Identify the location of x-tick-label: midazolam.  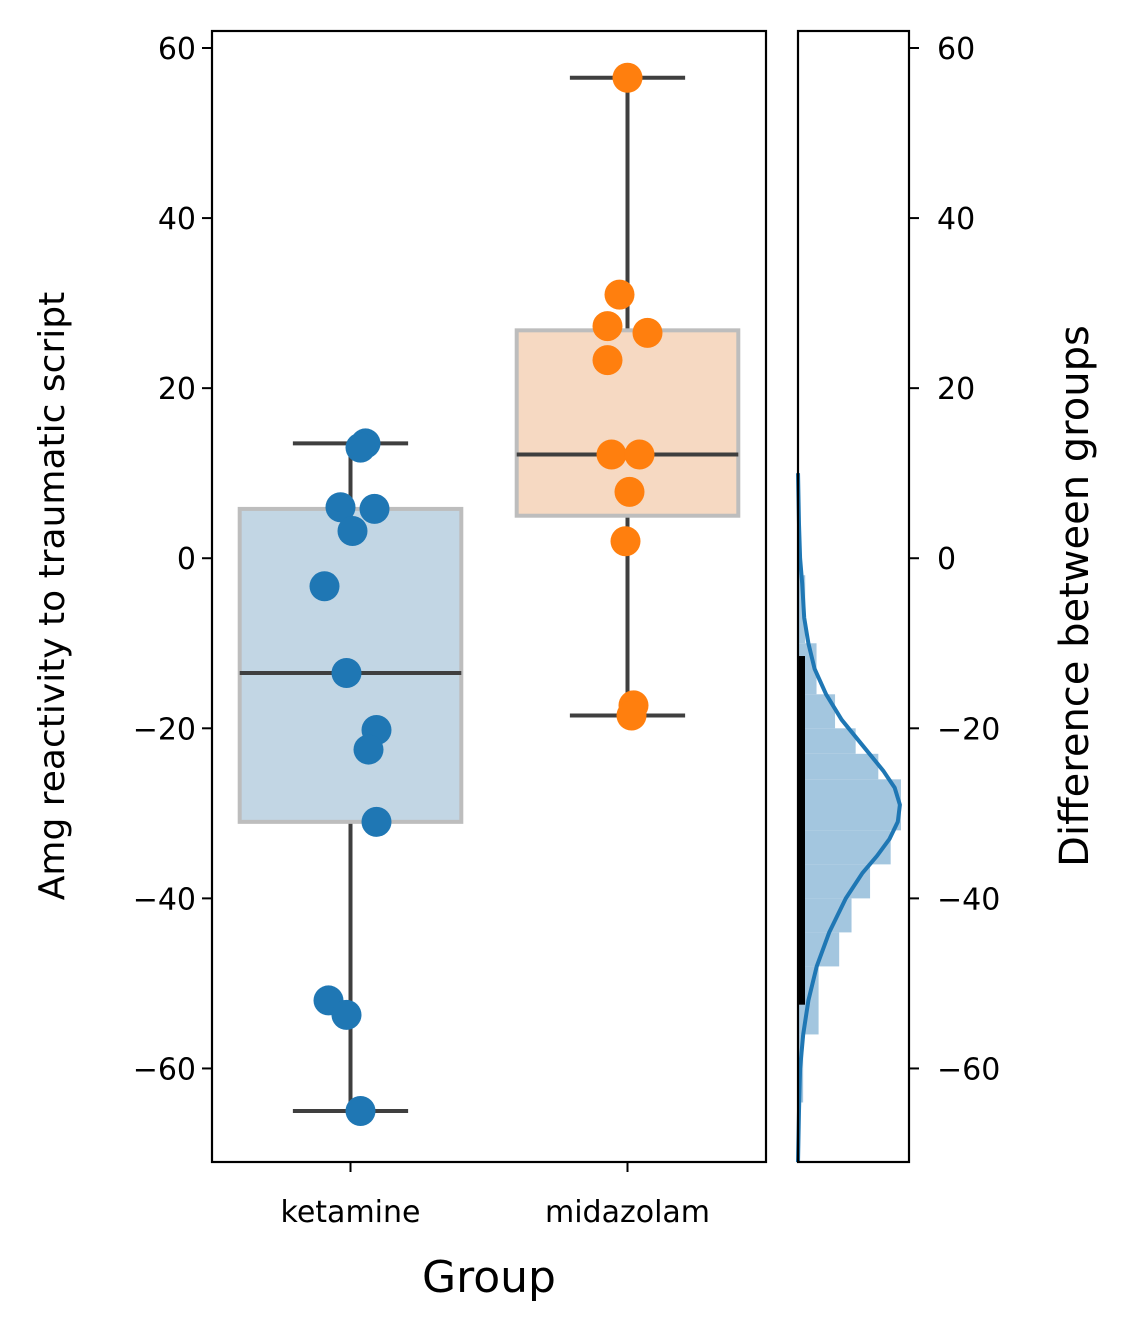
(627, 1212).